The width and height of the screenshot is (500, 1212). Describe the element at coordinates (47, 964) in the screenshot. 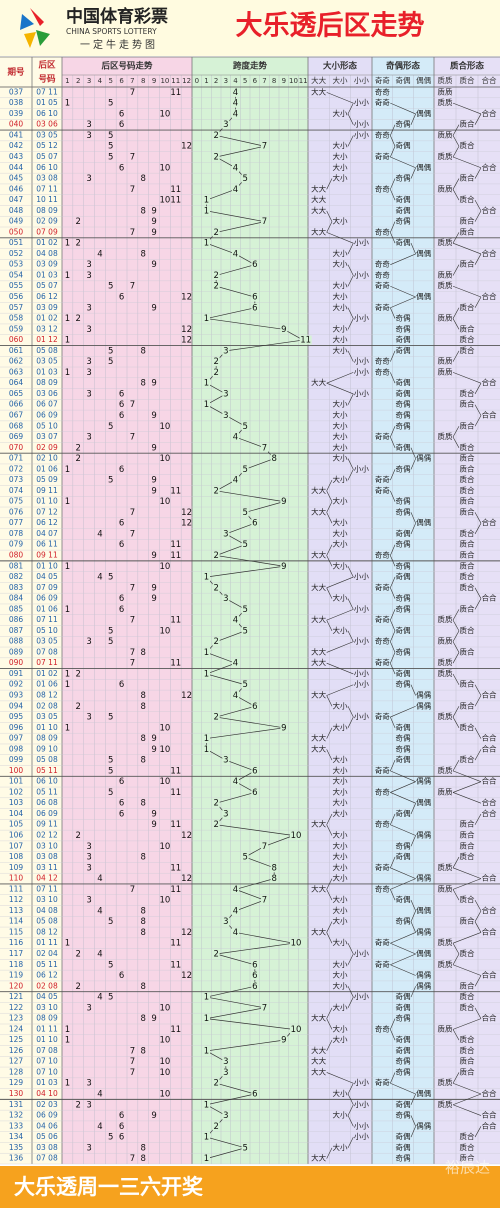

I see `back-numbers: 05 11` at that location.